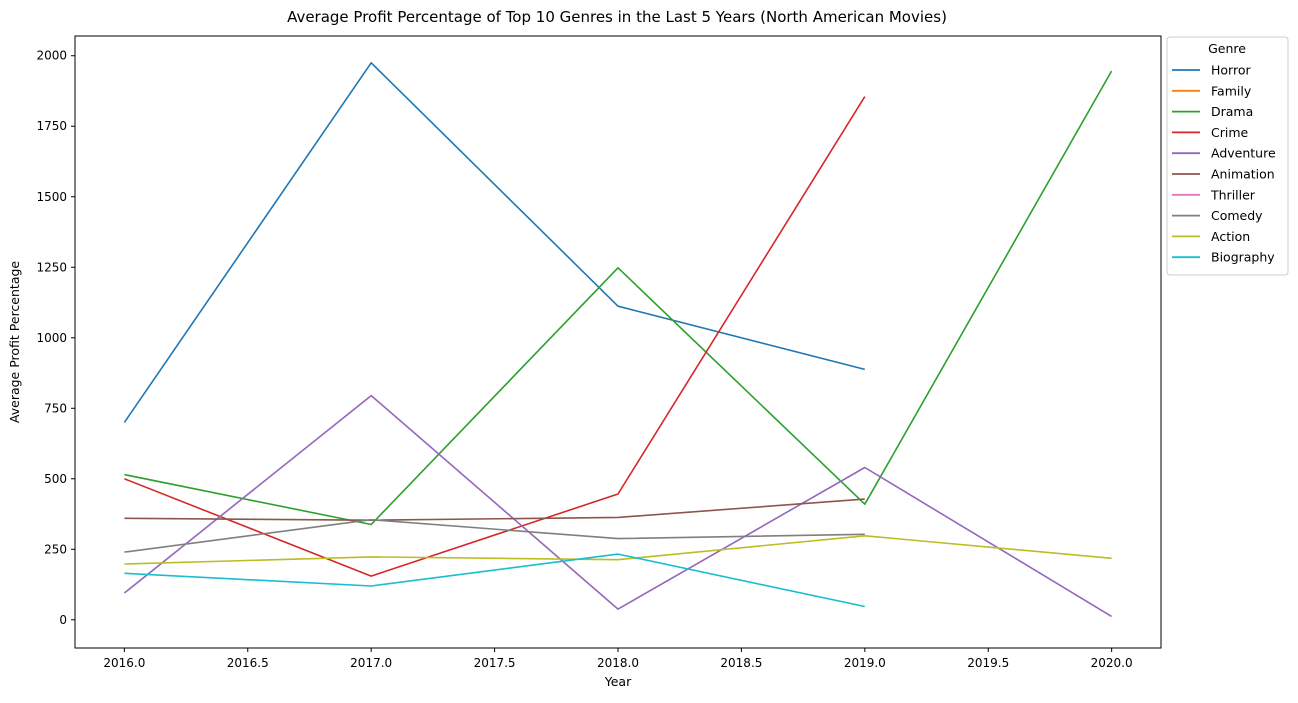  Describe the element at coordinates (1243, 257) in the screenshot. I see `legend-label-biography: Biography` at that location.